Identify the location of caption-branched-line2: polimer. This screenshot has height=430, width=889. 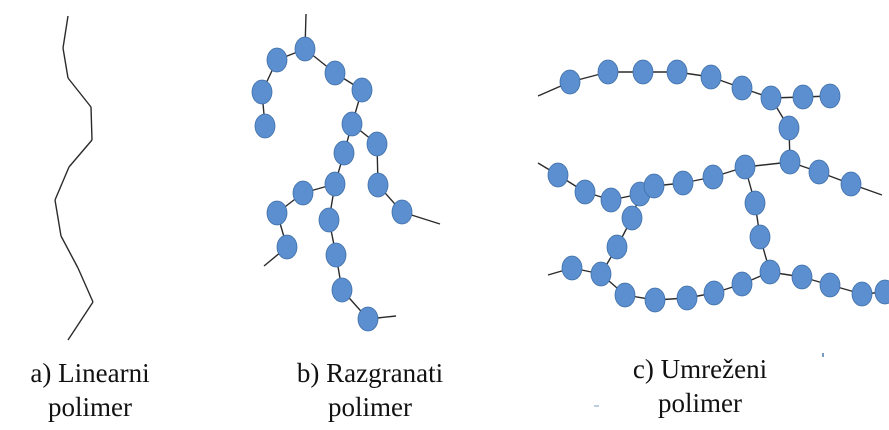
(370, 407).